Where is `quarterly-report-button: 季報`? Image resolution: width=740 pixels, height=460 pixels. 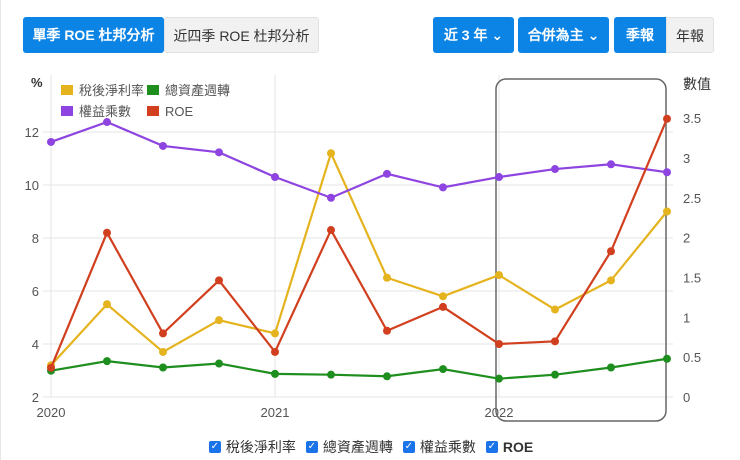 quarterly-report-button: 季報 is located at coordinates (640, 35).